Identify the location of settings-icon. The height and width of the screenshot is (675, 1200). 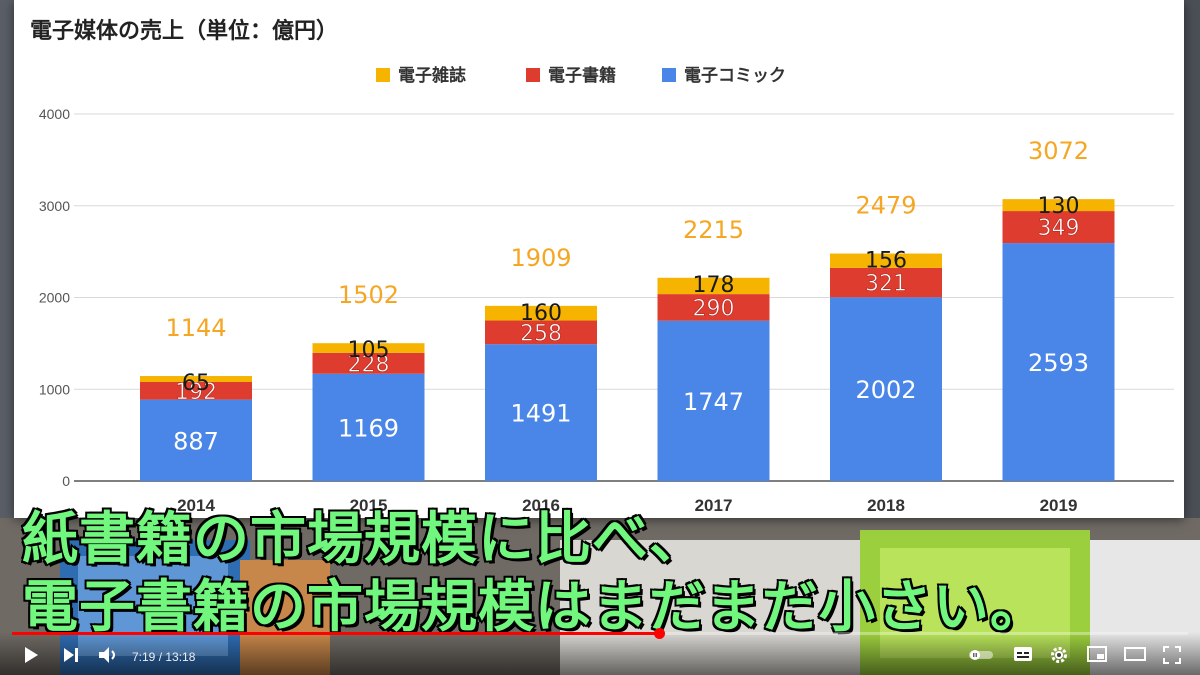
(1059, 655).